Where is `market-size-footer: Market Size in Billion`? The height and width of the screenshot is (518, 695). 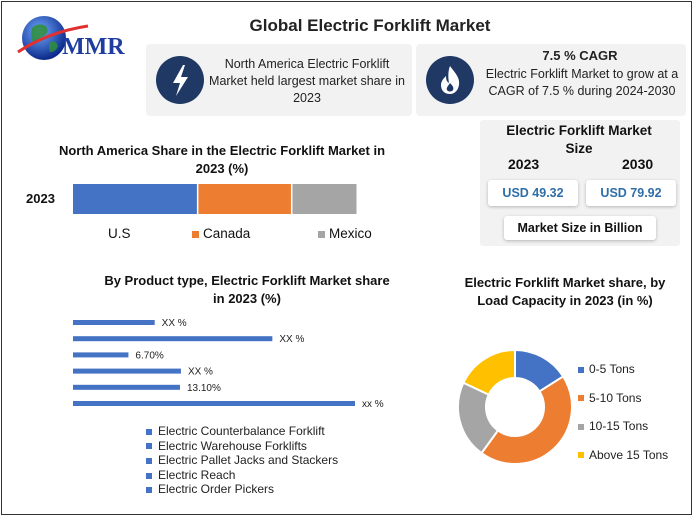
market-size-footer: Market Size in Billion is located at coordinates (580, 228).